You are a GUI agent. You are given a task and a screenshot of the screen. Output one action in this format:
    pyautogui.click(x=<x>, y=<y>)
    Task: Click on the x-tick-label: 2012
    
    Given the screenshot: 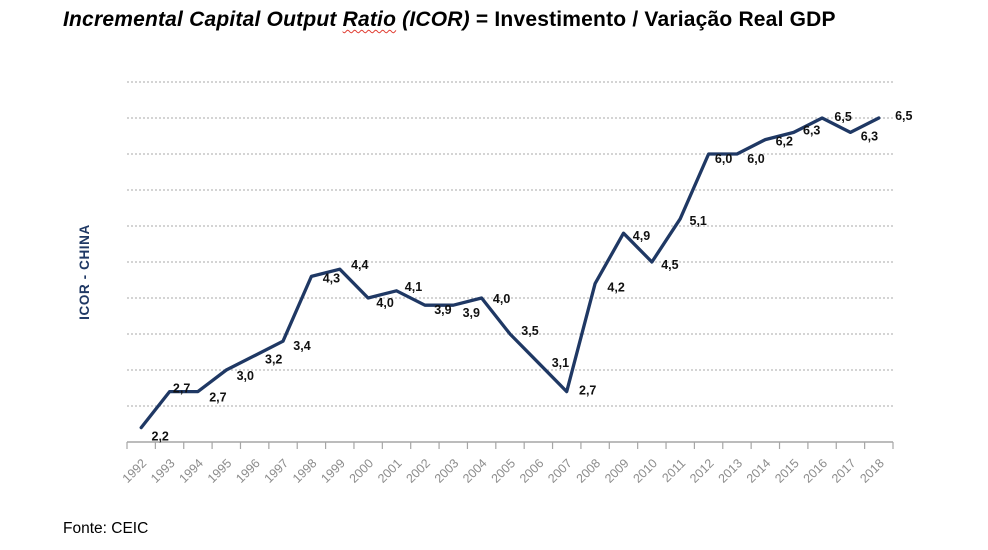 What is the action you would take?
    pyautogui.click(x=702, y=471)
    